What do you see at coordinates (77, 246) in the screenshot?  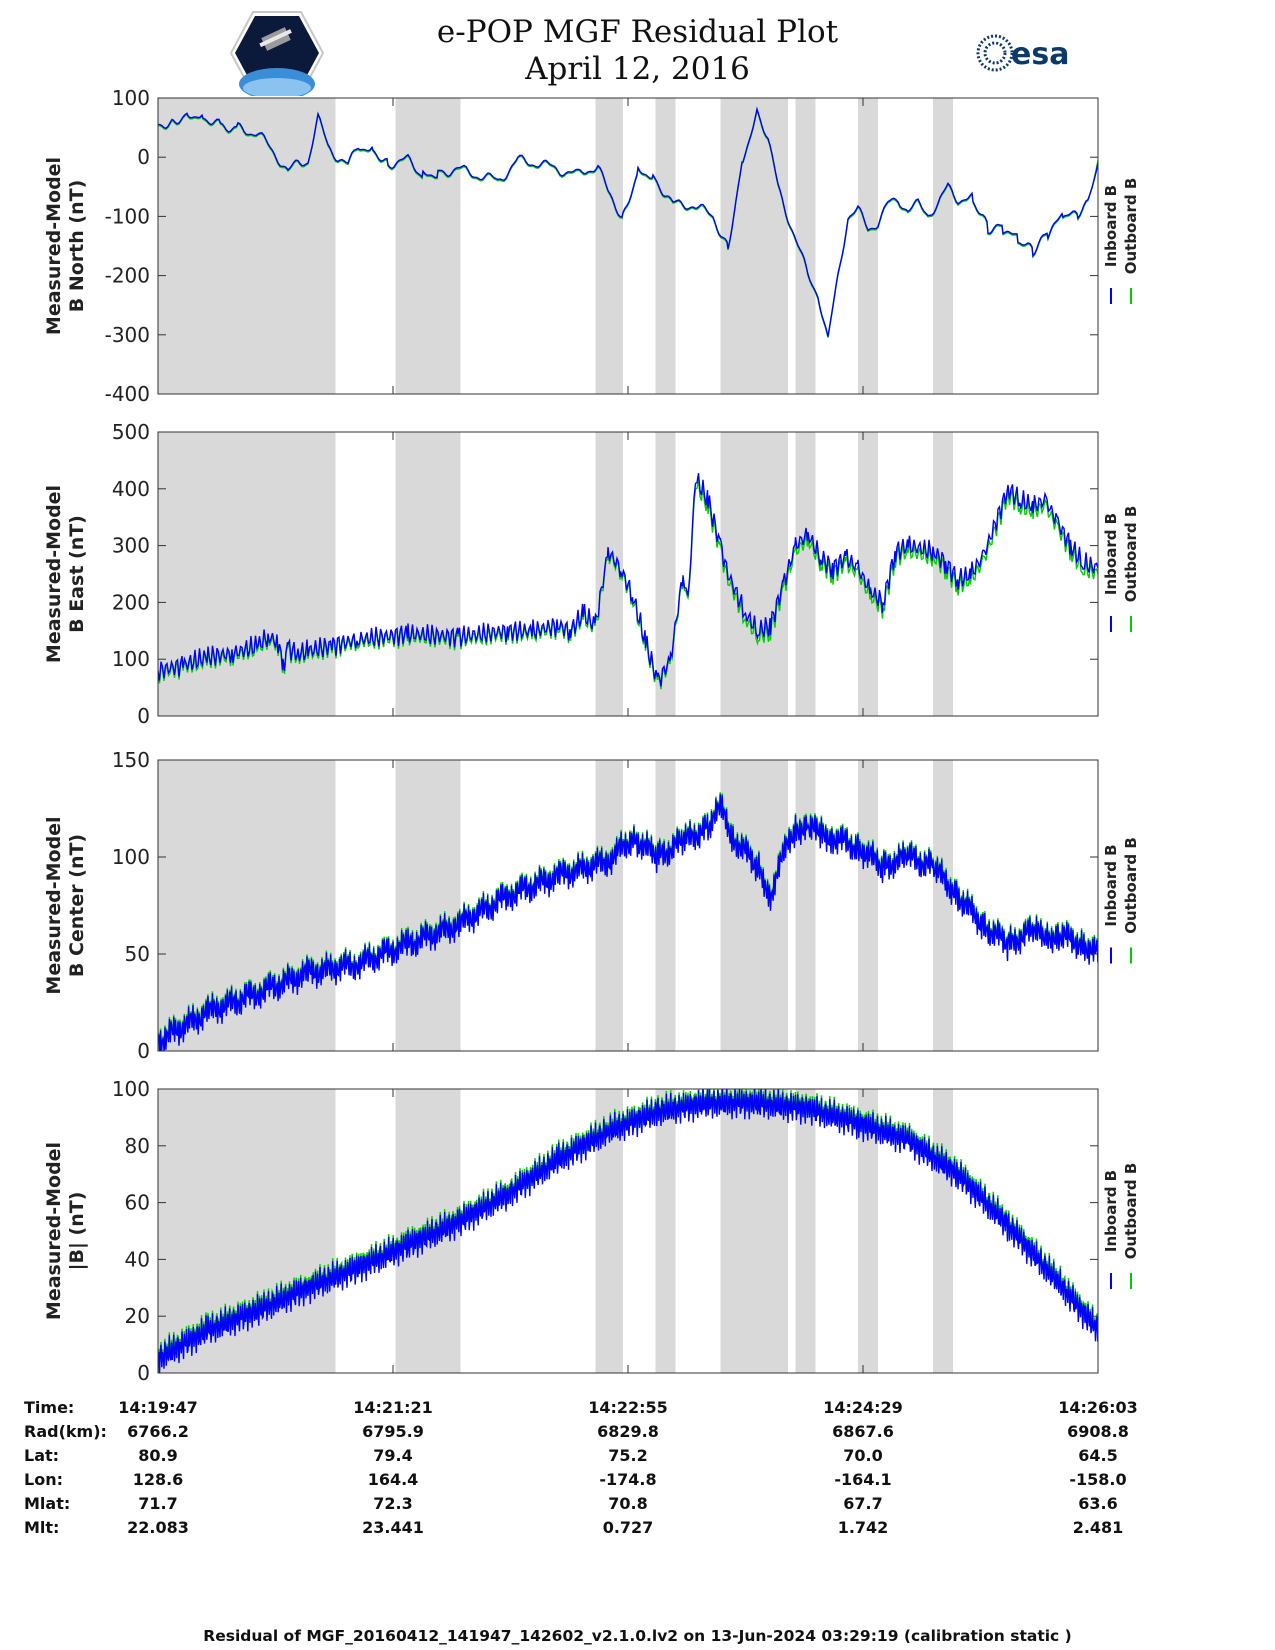 I see `y-axis-label: B North (nT)` at bounding box center [77, 246].